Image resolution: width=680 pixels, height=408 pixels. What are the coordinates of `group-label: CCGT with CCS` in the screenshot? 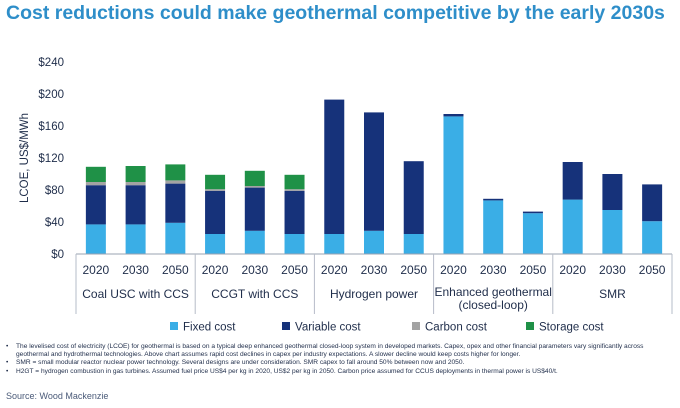 It's located at (254, 294).